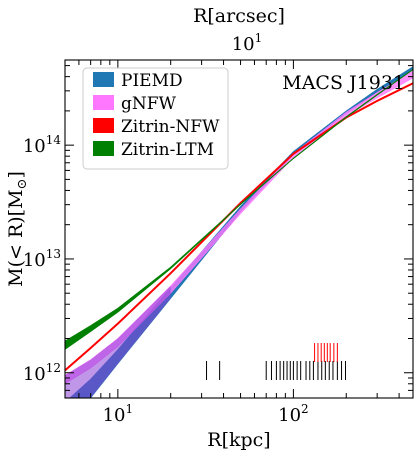 Image resolution: width=419 pixels, height=459 pixels. What do you see at coordinates (167, 150) in the screenshot?
I see `legend-label-zitrin-ltm: Zitrin-LTM` at bounding box center [167, 150].